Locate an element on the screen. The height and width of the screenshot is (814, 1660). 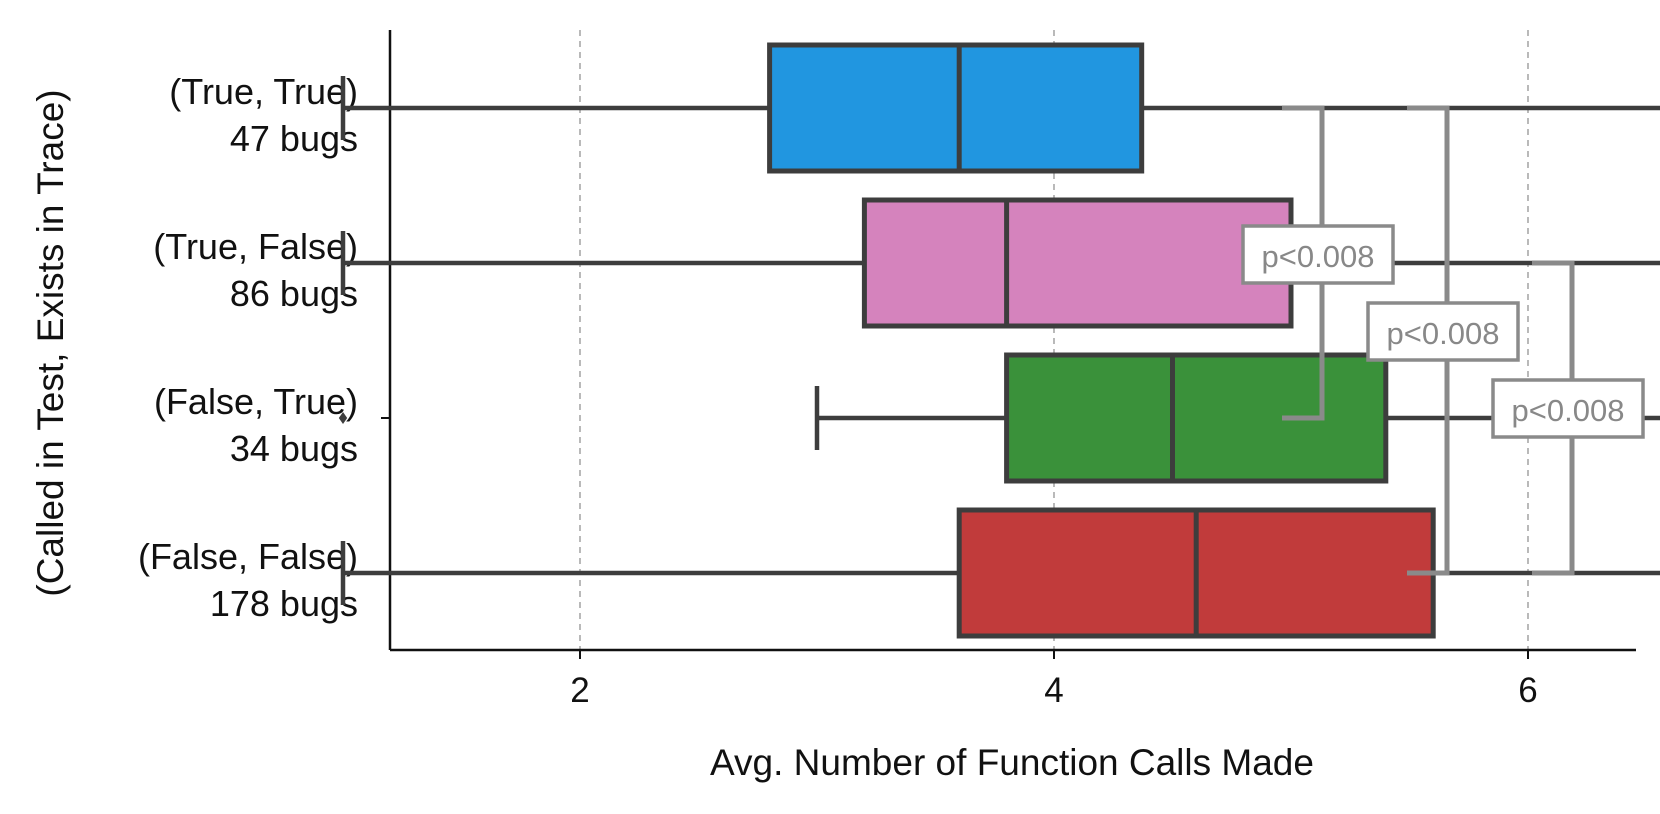
y-tick-label-line2: 178 bugs is located at coordinates (284, 603).